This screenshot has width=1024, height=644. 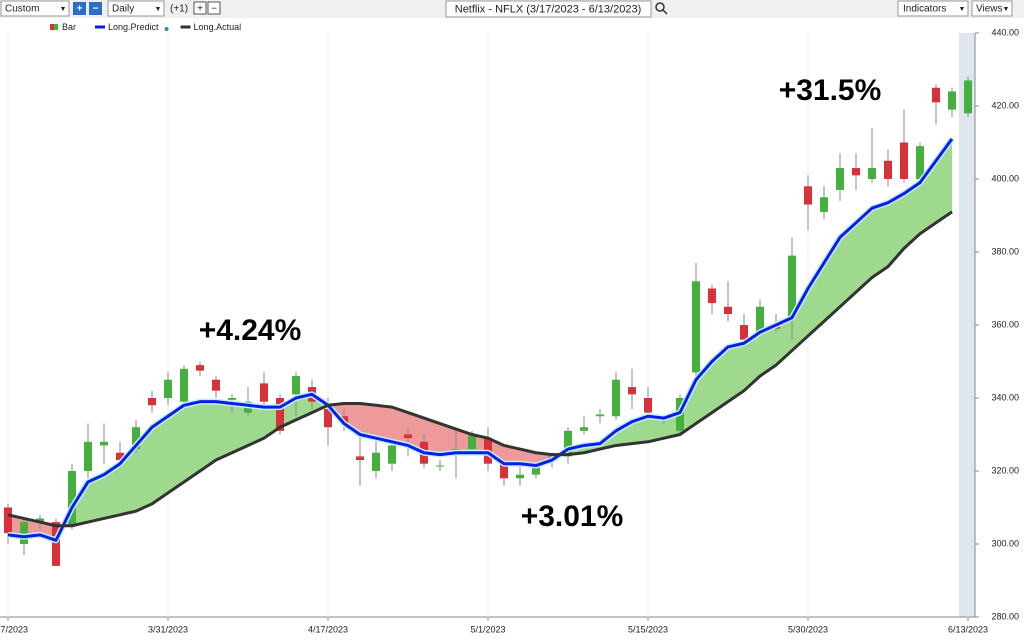 I want to click on zoom-out-button, so click(x=95, y=8).